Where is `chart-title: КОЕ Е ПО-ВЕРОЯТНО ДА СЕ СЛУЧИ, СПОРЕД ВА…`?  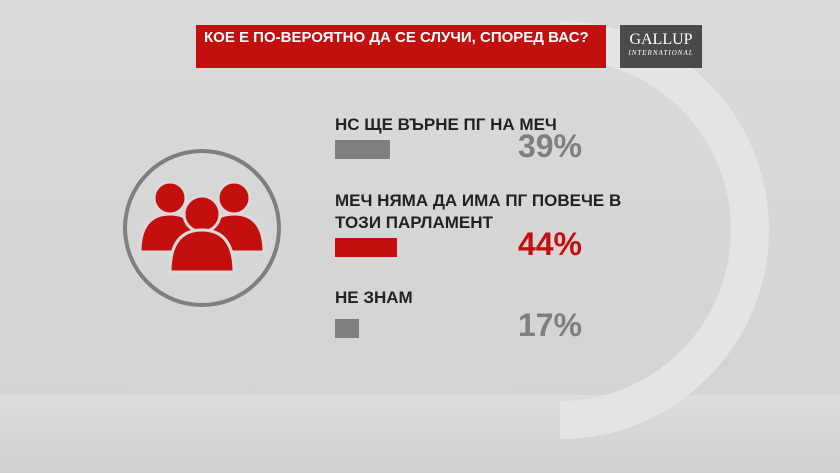 chart-title: КОЕ Е ПО-ВЕРОЯТНО ДА СЕ СЛУЧИ, СПОРЕД ВА… is located at coordinates (401, 46).